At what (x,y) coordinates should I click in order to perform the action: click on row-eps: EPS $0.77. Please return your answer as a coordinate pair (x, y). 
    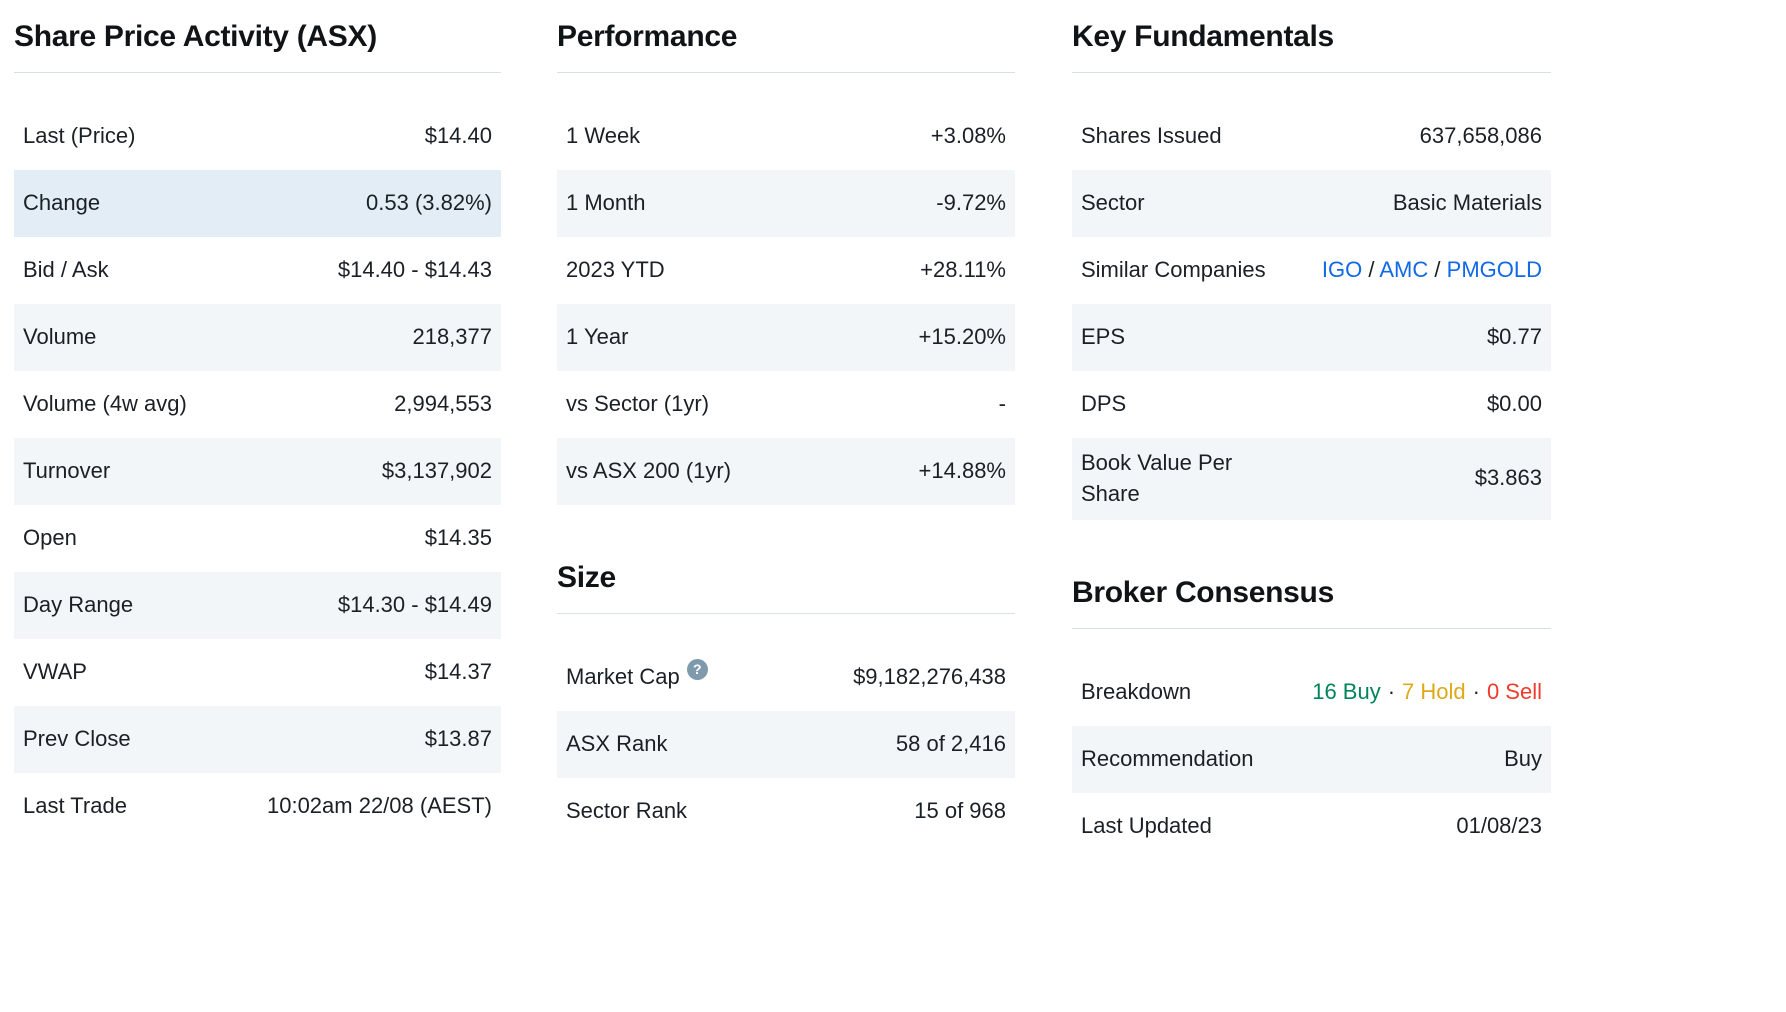
    Looking at the image, I should click on (1311, 337).